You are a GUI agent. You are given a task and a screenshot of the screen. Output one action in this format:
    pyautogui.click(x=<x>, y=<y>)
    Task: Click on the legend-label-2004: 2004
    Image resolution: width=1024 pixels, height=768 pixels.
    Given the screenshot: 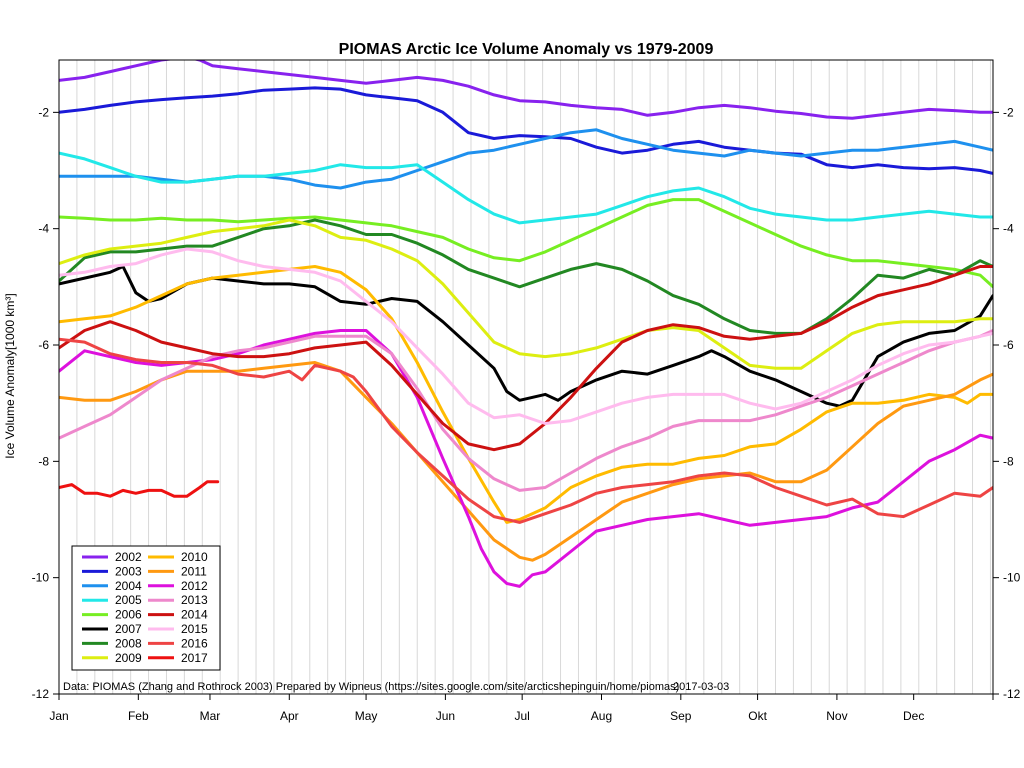 What is the action you would take?
    pyautogui.click(x=128, y=586)
    